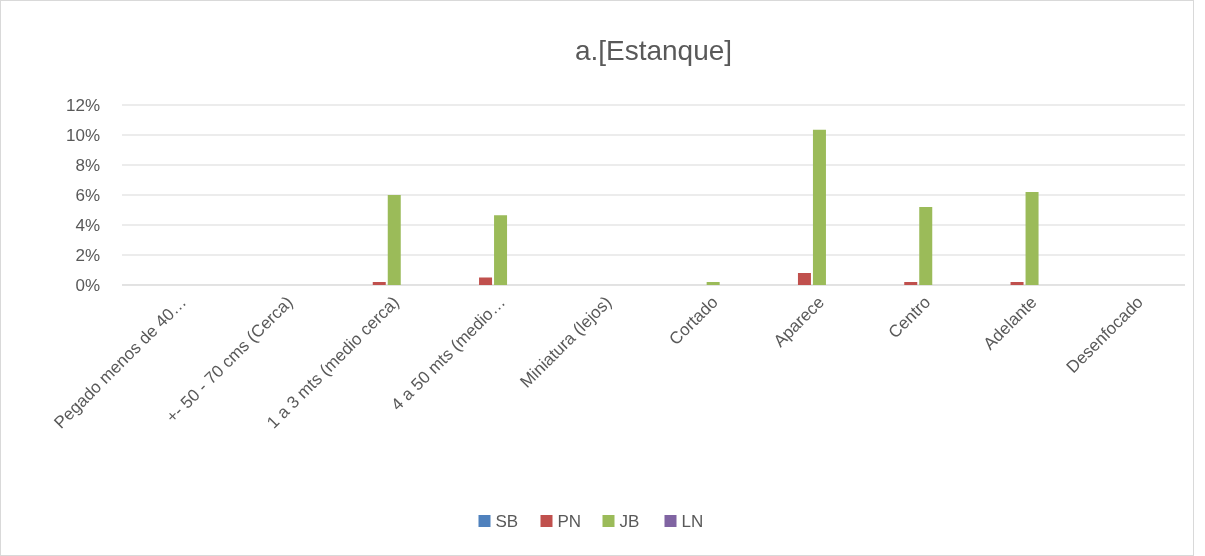 This screenshot has width=1205, height=556. I want to click on y-tick-label: 8%, so click(87, 165).